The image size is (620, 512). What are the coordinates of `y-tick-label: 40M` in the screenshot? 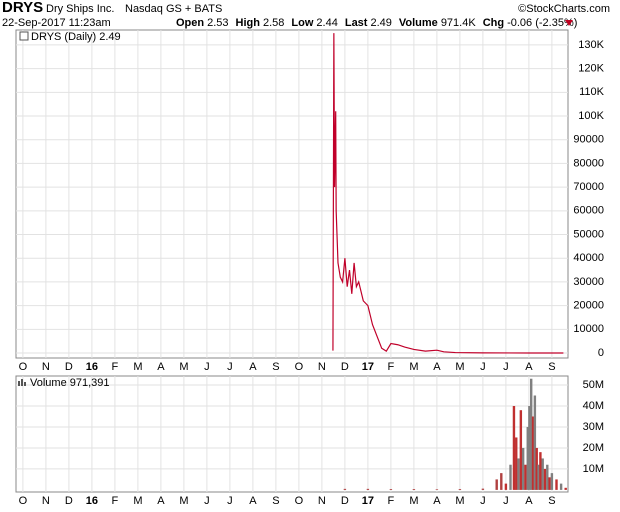 It's located at (593, 406).